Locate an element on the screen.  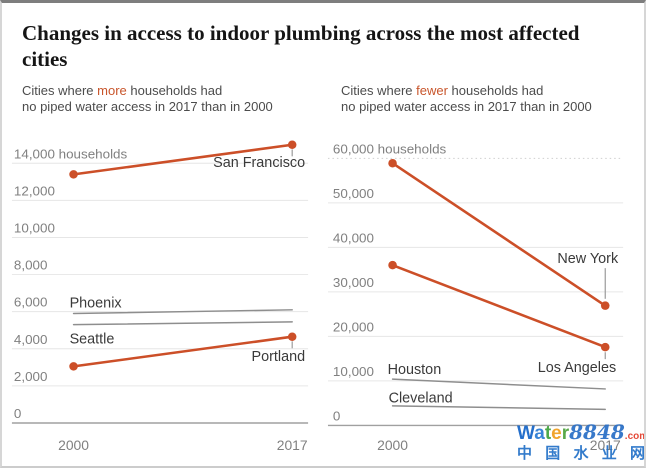
subtitle-highlight-more: more is located at coordinates (112, 90).